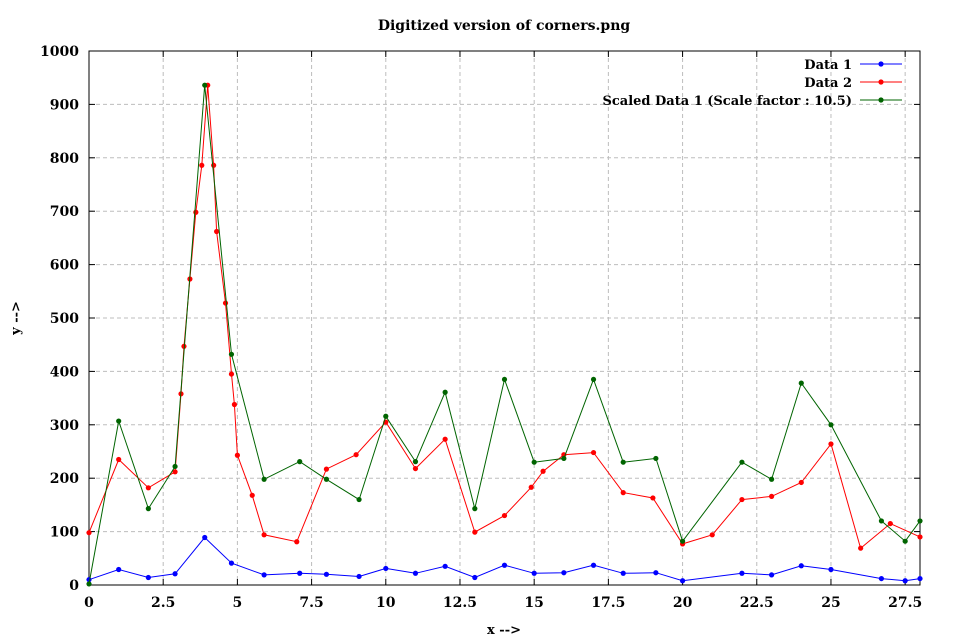 The width and height of the screenshot is (957, 639). Describe the element at coordinates (89, 603) in the screenshot. I see `x-tick-label: 0` at that location.